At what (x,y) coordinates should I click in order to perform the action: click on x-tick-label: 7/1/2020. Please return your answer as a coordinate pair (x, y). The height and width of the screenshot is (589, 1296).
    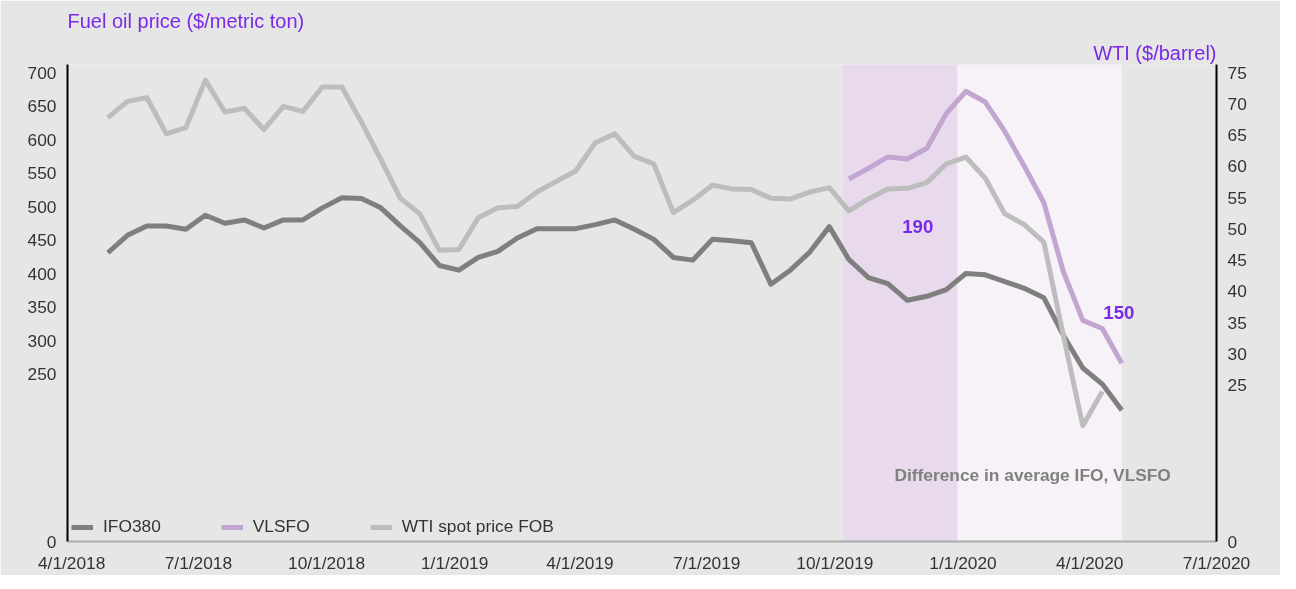
    Looking at the image, I should click on (1216, 562).